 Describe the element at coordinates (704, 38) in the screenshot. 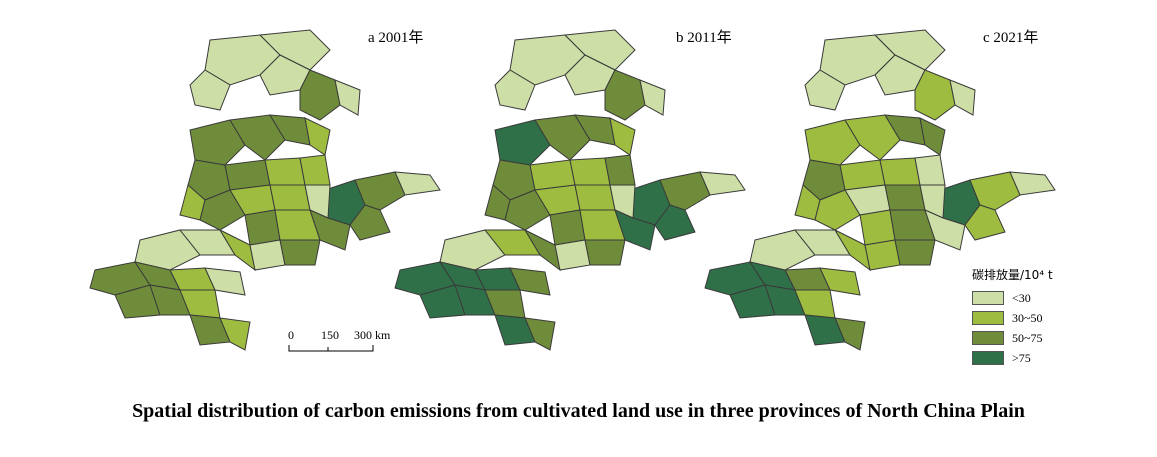

I see `panel-label-b: b 2011年` at that location.